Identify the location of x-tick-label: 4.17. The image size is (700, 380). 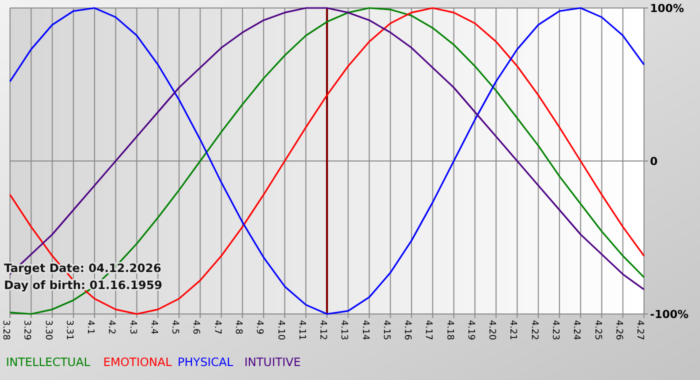
(428, 330).